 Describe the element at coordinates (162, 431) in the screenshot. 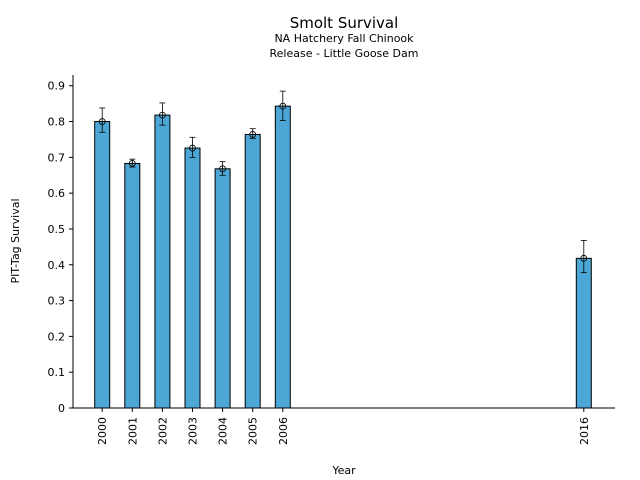

I see `x-tick-label: 2002` at that location.